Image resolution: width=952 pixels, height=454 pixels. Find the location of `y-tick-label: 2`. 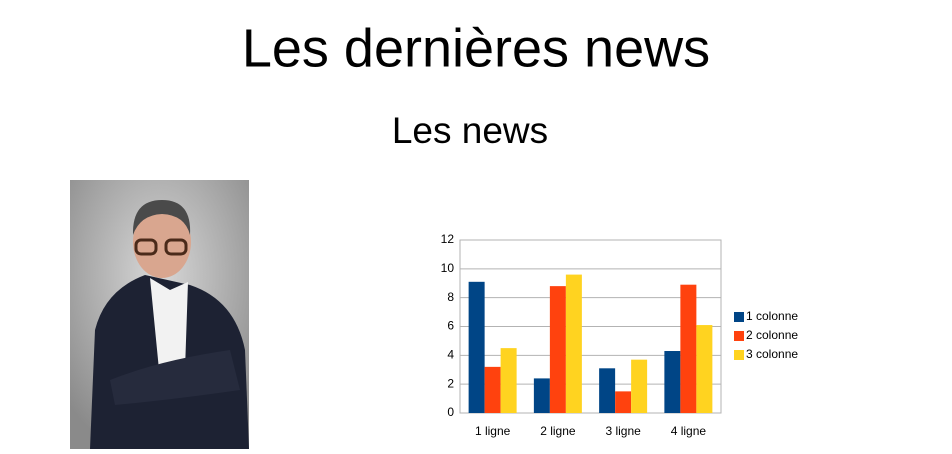

y-tick-label: 2 is located at coordinates (450, 383).